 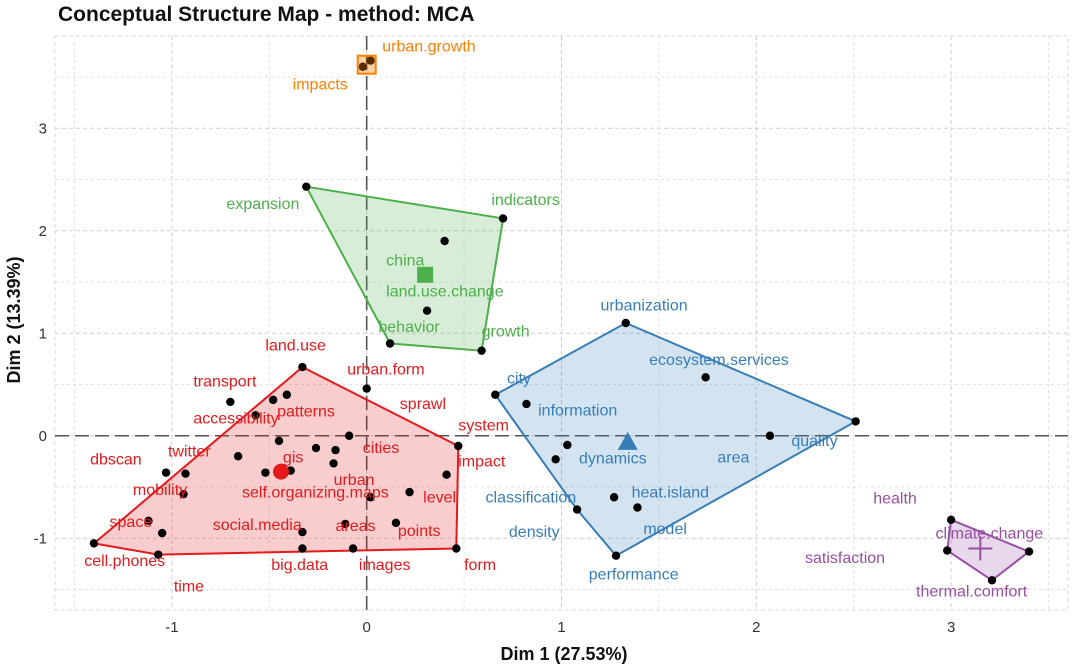 What do you see at coordinates (613, 458) in the screenshot?
I see `cluster-2-label: dynamics` at bounding box center [613, 458].